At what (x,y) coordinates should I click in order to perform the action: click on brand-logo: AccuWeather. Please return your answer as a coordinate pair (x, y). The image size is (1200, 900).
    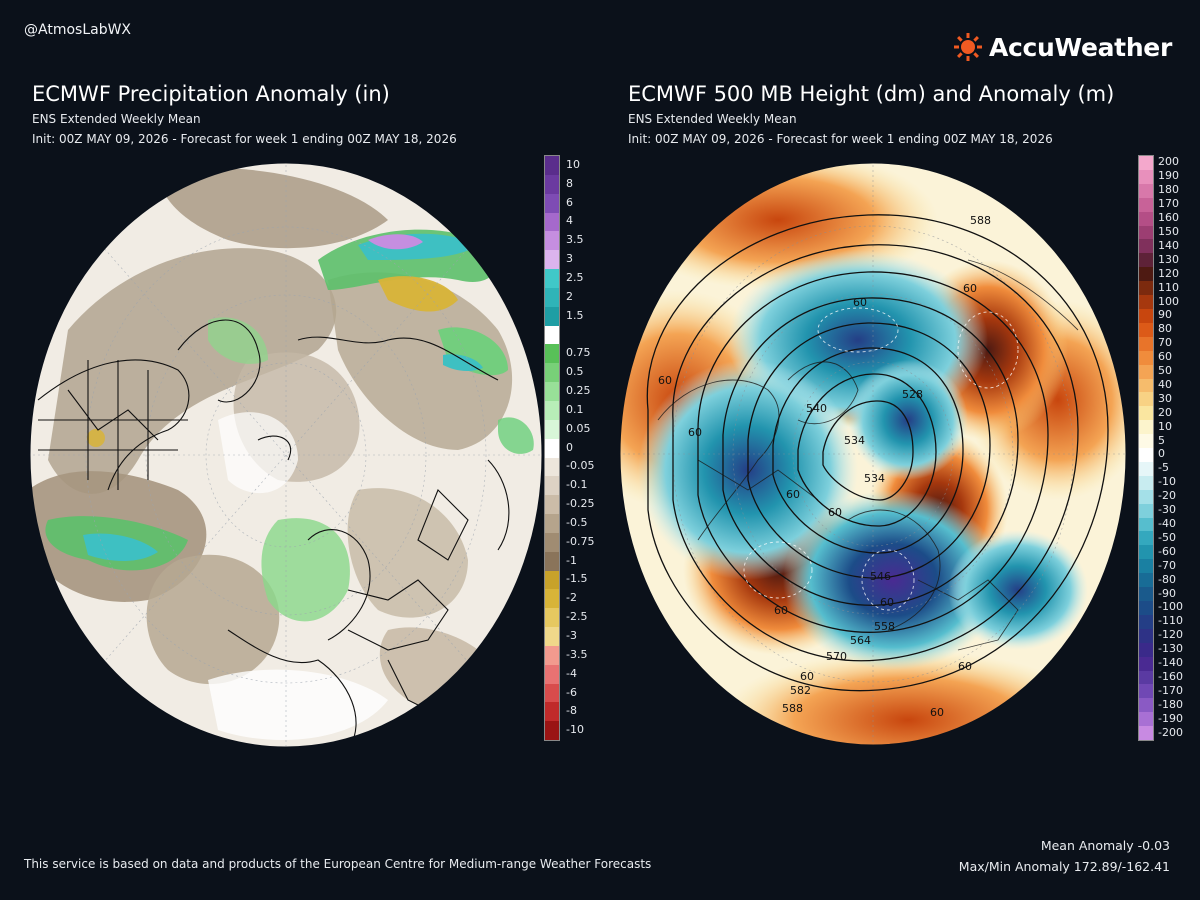
    Looking at the image, I should click on (1062, 47).